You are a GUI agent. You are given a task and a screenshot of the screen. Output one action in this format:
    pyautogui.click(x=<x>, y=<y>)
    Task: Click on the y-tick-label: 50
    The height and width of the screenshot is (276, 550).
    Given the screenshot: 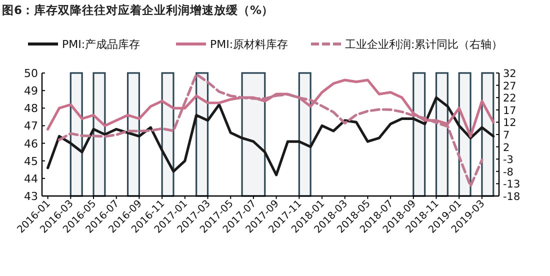 What is the action you would take?
    pyautogui.click(x=31, y=73)
    